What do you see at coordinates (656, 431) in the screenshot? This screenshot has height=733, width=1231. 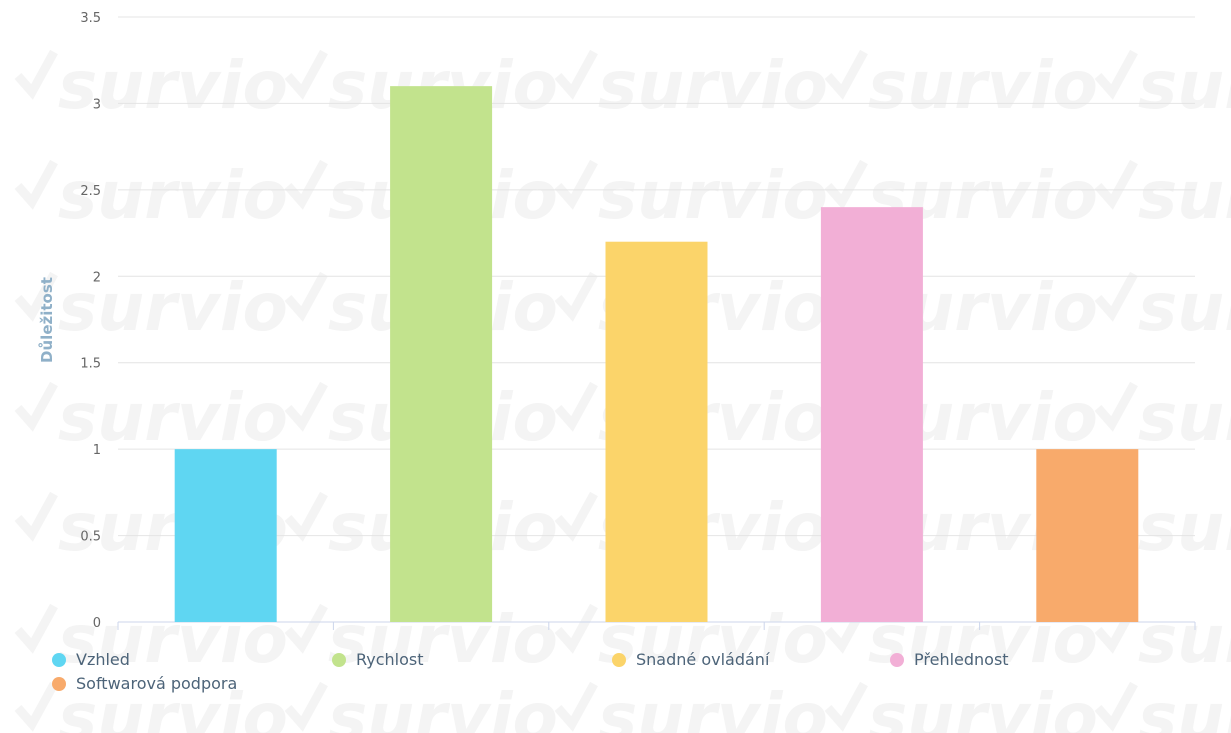 I see `bar-snadn-ovl-d-n-` at bounding box center [656, 431].